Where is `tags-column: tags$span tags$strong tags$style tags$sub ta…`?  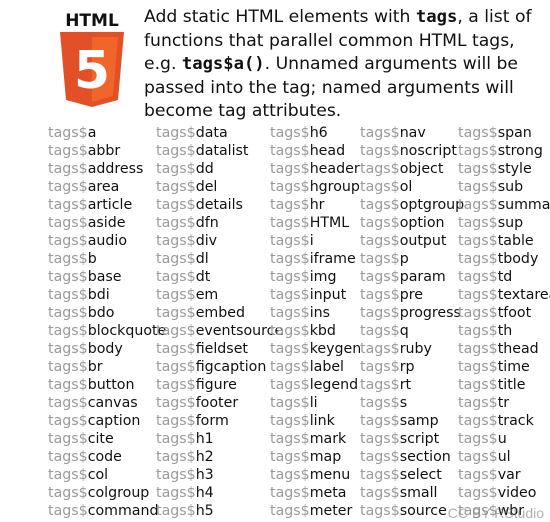
tags-column: tags$span tags$strong tags$style tags$sub ta… is located at coordinates (504, 322).